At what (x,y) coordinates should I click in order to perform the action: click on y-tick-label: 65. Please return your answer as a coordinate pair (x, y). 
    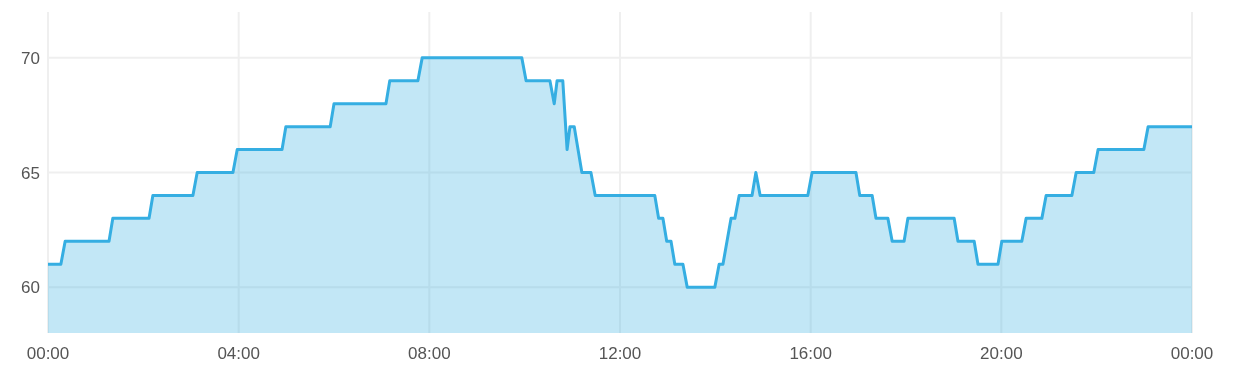
    Looking at the image, I should click on (30, 173).